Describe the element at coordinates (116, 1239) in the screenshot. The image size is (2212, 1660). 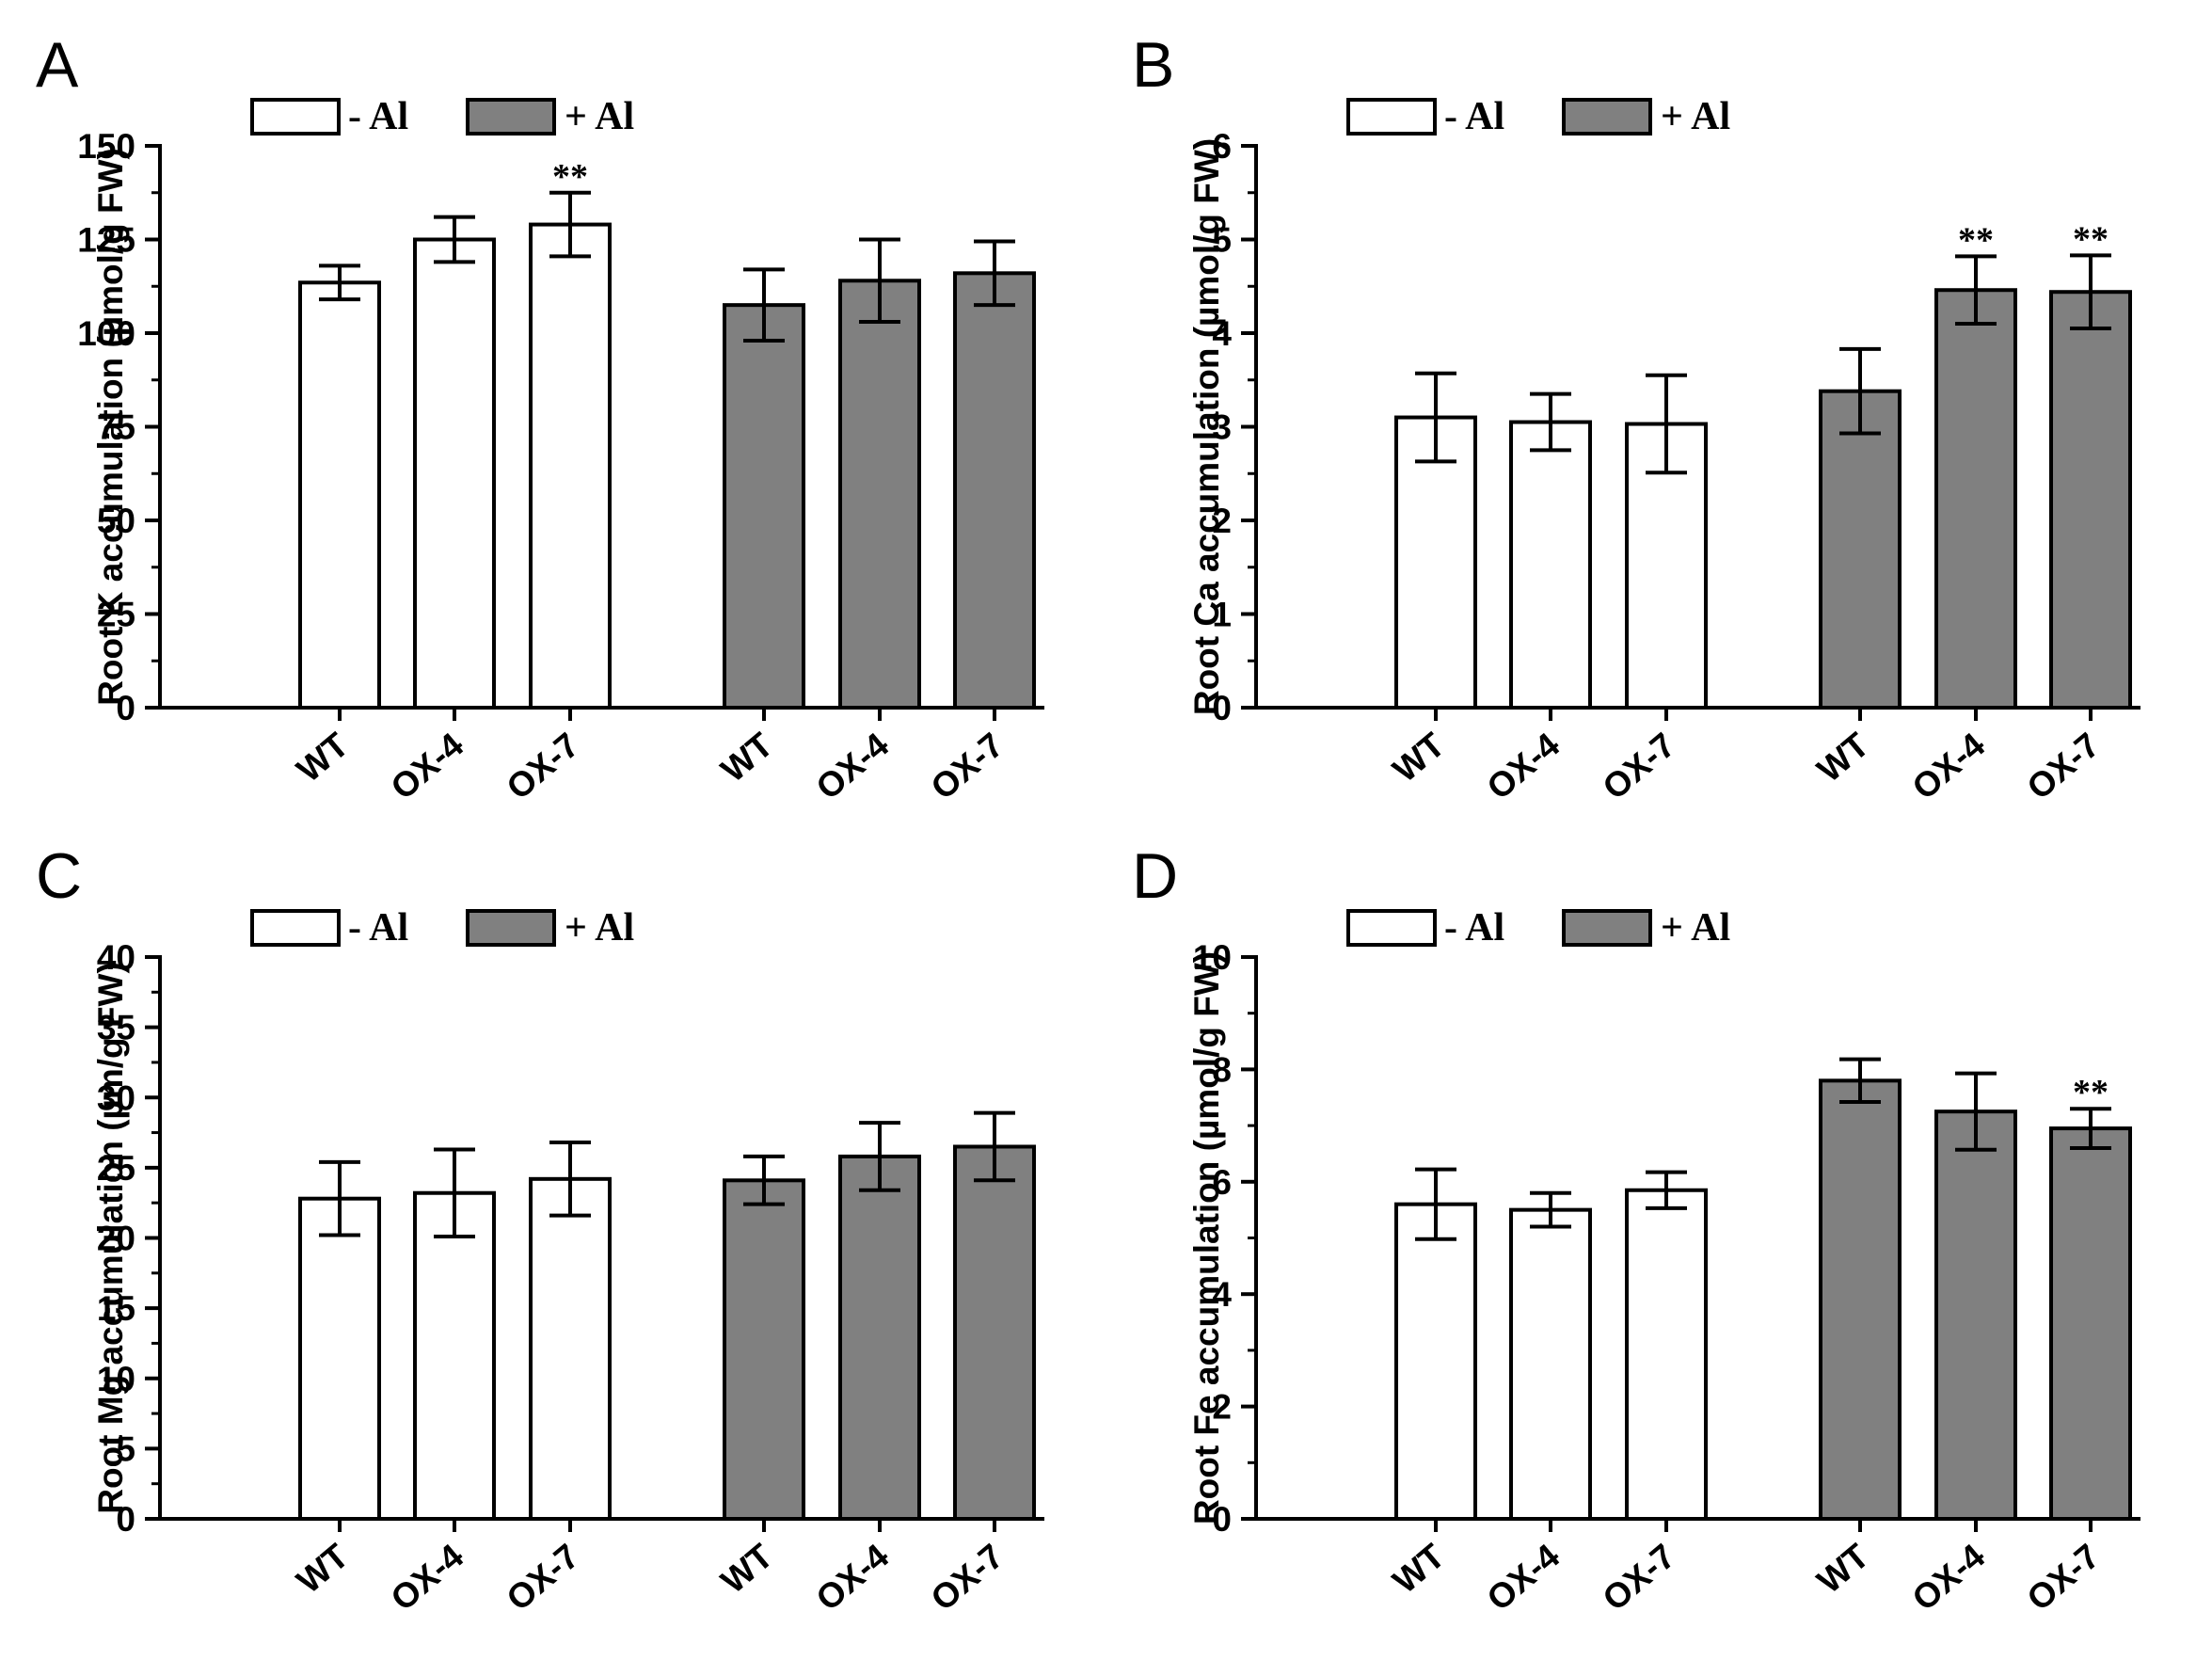
I see `y-tick-label: 20` at that location.